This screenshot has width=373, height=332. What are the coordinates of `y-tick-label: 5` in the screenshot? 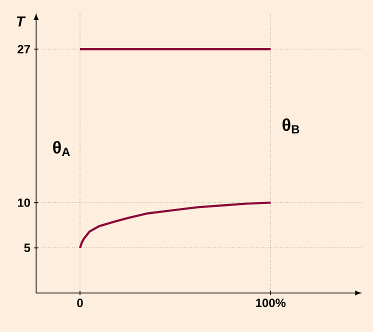 It's located at (27, 248).